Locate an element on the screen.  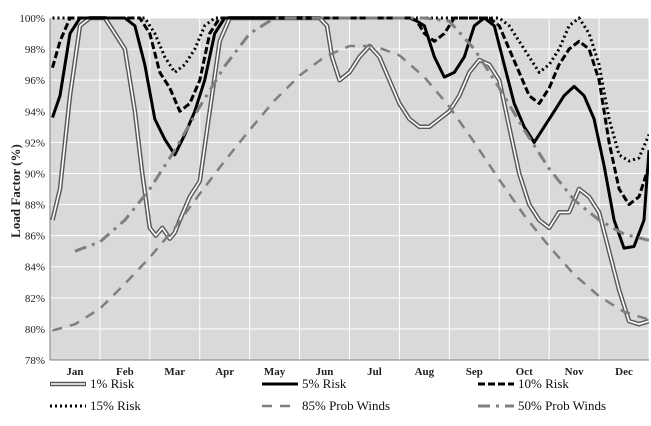
x-tick-label: May is located at coordinates (275, 372).